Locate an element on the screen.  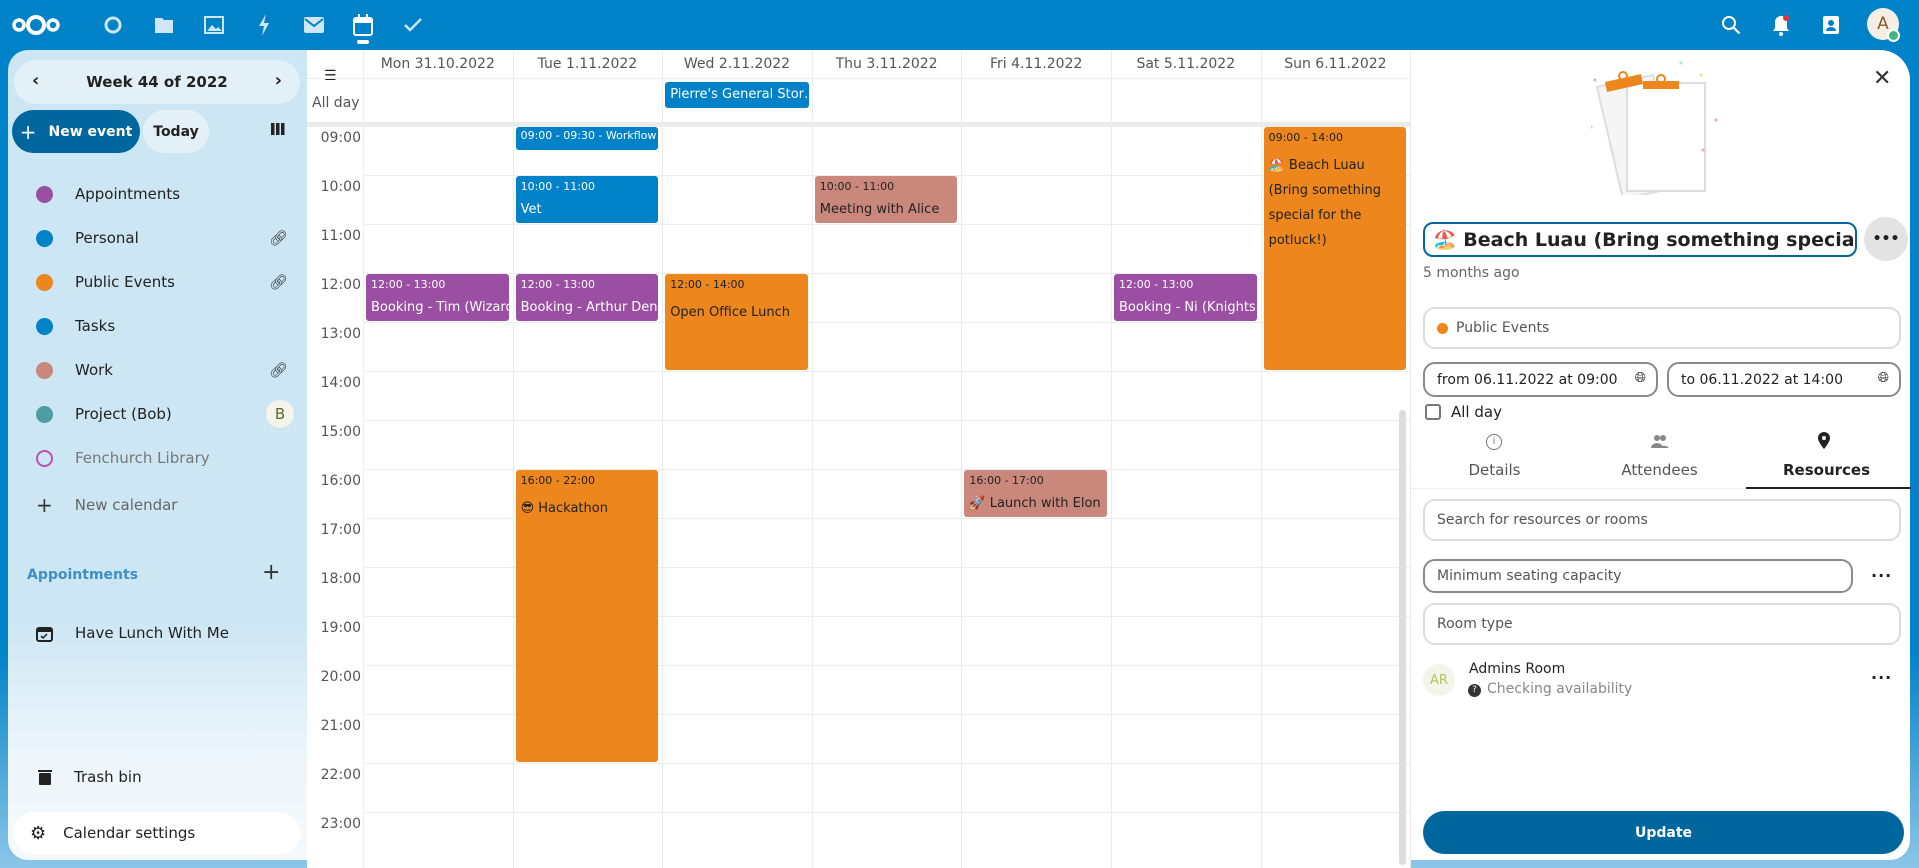
event-title: Open Office Lunch is located at coordinates (730, 313).